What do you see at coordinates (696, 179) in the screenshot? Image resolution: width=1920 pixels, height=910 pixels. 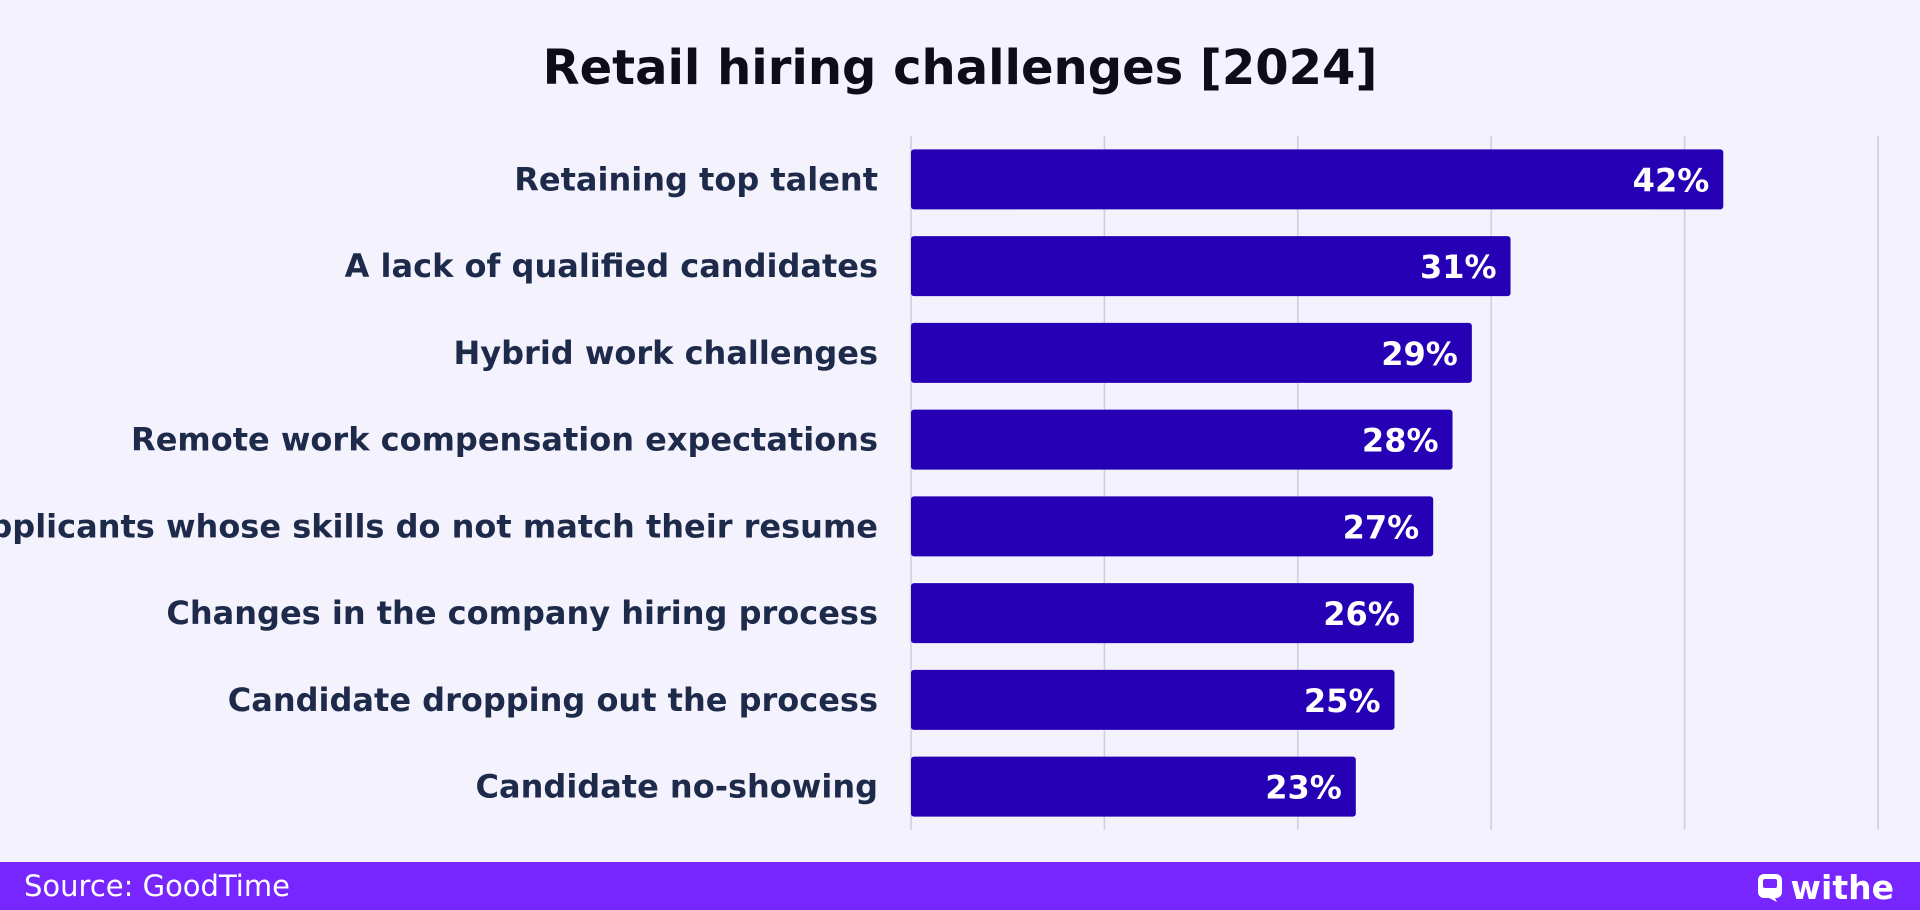 I see `category-label: Retaining top talent` at bounding box center [696, 179].